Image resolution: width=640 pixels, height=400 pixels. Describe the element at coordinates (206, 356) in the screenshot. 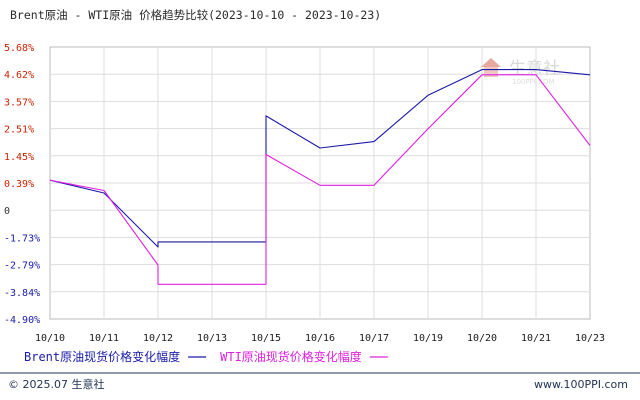

I see `legend: Brent原油现货价格变化幅度 WTI原油现货价格变化幅度` at that location.